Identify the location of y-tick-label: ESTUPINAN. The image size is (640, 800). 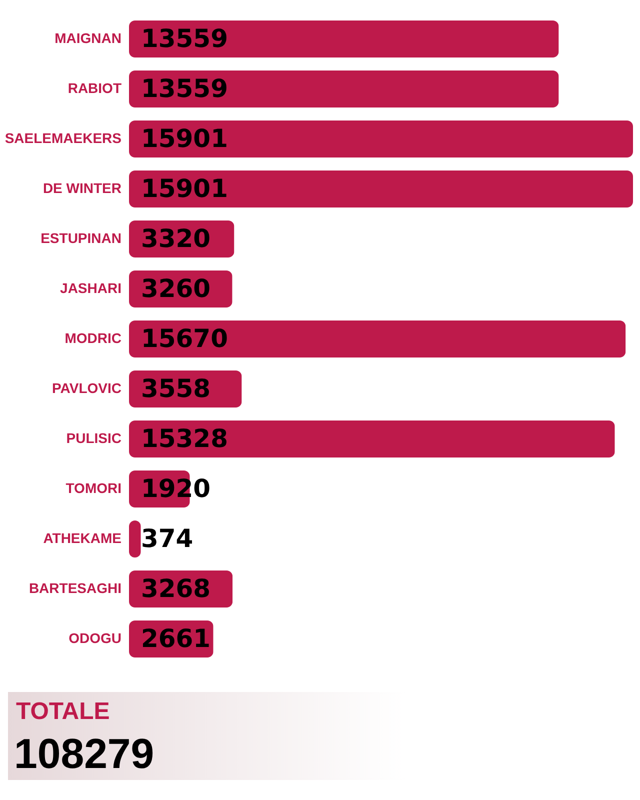
(81, 238).